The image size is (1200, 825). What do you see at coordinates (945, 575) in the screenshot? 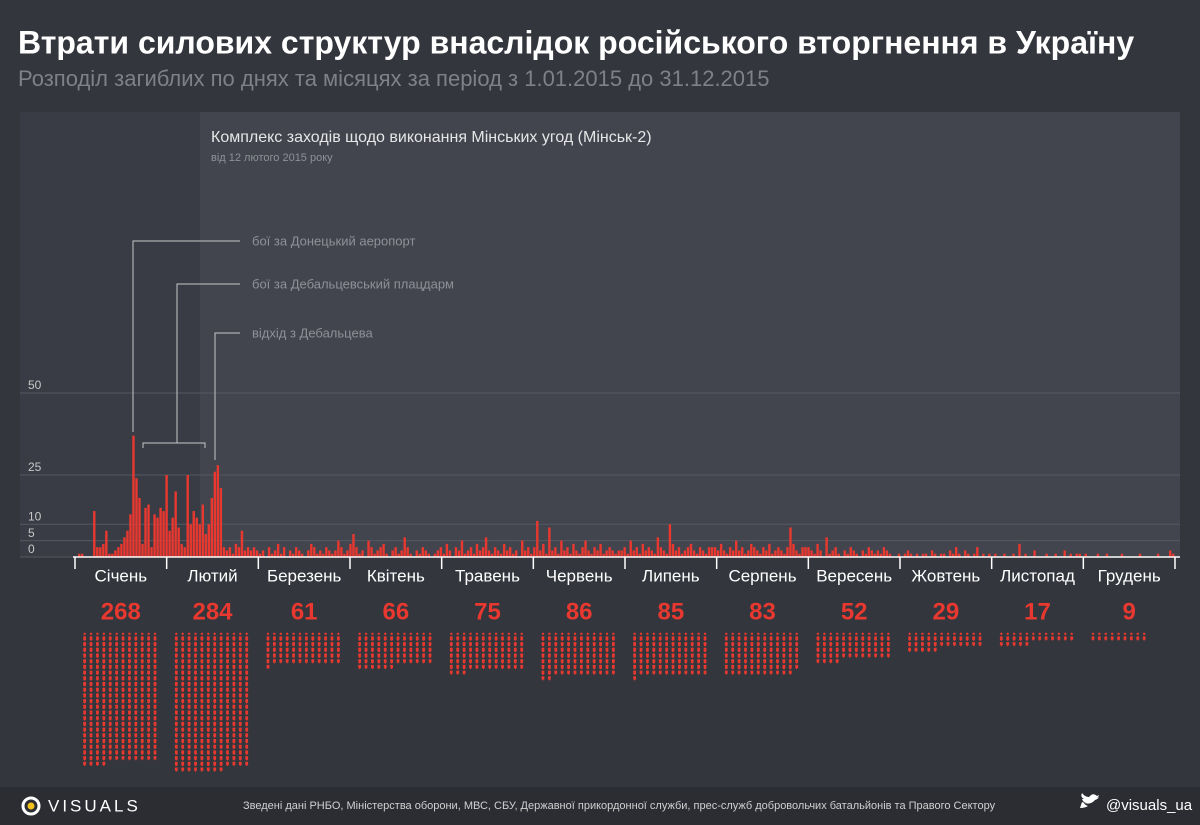
I see `month-label: Жовтень` at bounding box center [945, 575].